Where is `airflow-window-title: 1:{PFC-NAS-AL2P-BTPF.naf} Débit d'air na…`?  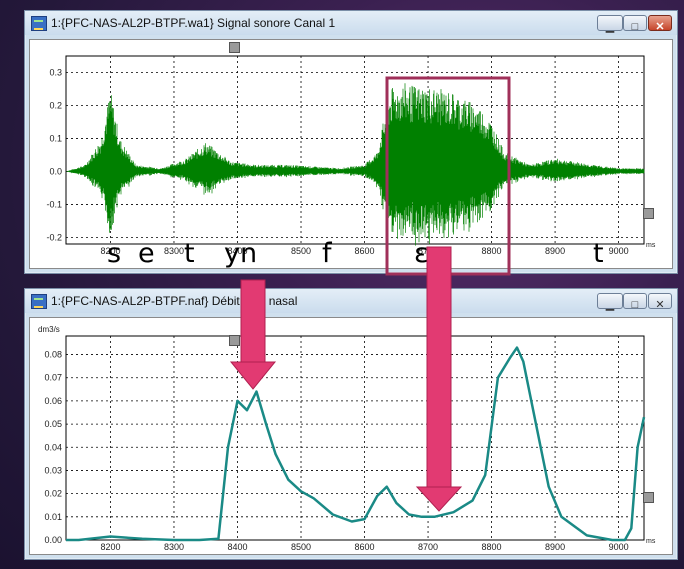
airflow-window-title: 1:{PFC-NAS-AL2P-BTPF.naf} Débit d'air na… is located at coordinates (174, 301).